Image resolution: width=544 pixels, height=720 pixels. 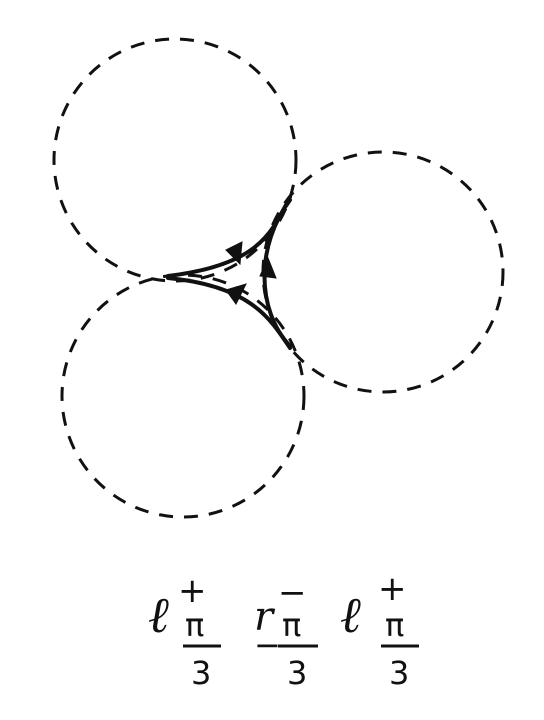 What do you see at coordinates (350, 615) in the screenshot?
I see `term-3-base: ℓ` at bounding box center [350, 615].